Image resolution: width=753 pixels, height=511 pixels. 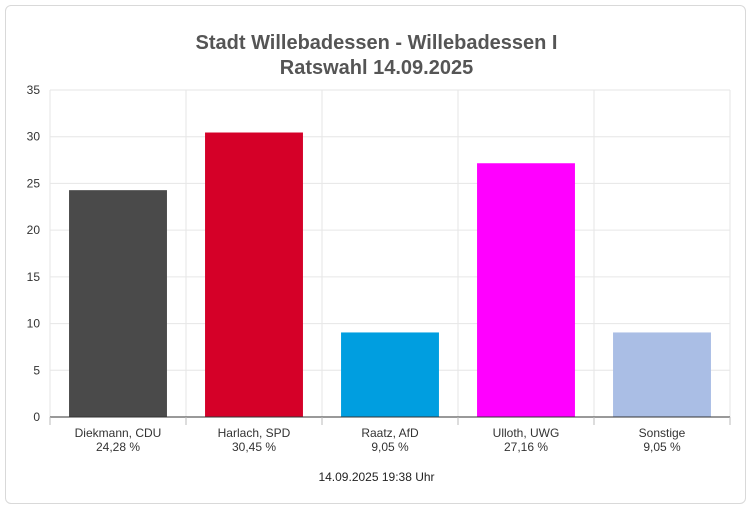 I want to click on x-value-label: 27,16 %, so click(x=526, y=447).